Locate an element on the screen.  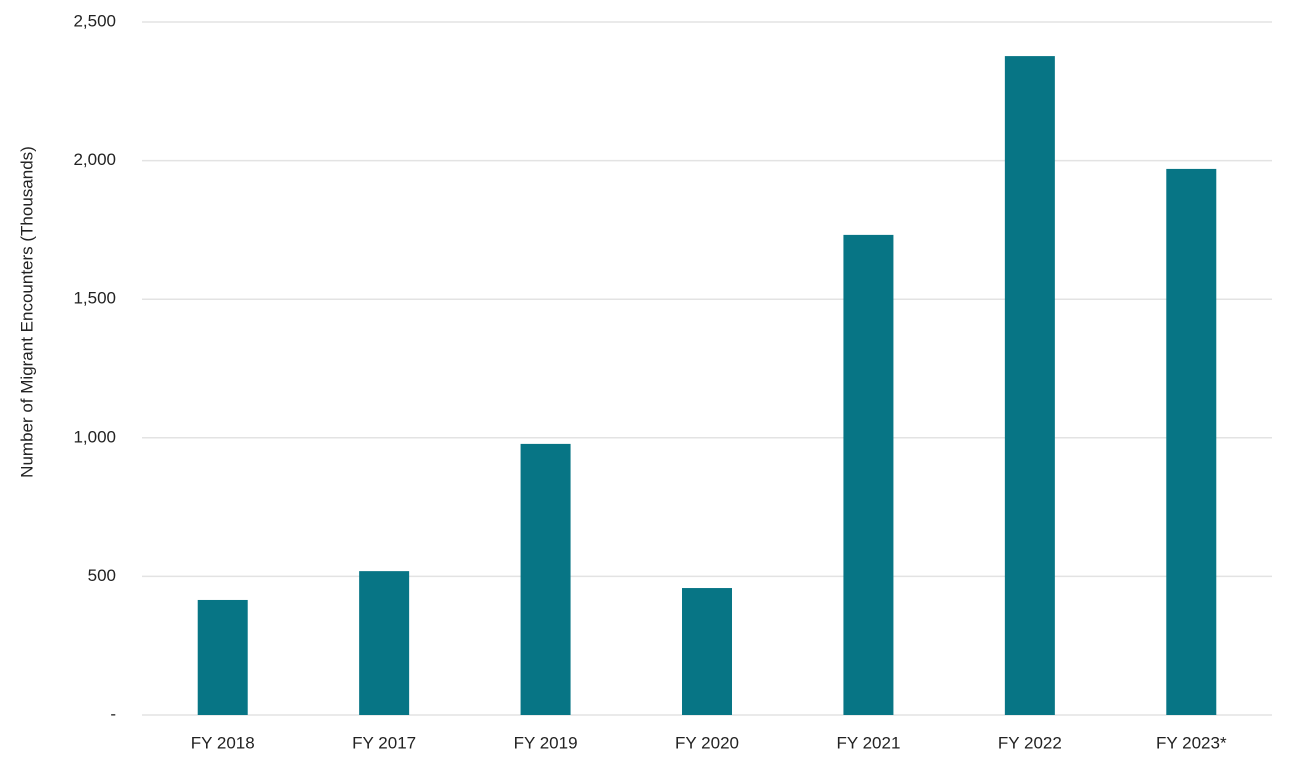
x-tick-label: FY 2022 is located at coordinates (1030, 742).